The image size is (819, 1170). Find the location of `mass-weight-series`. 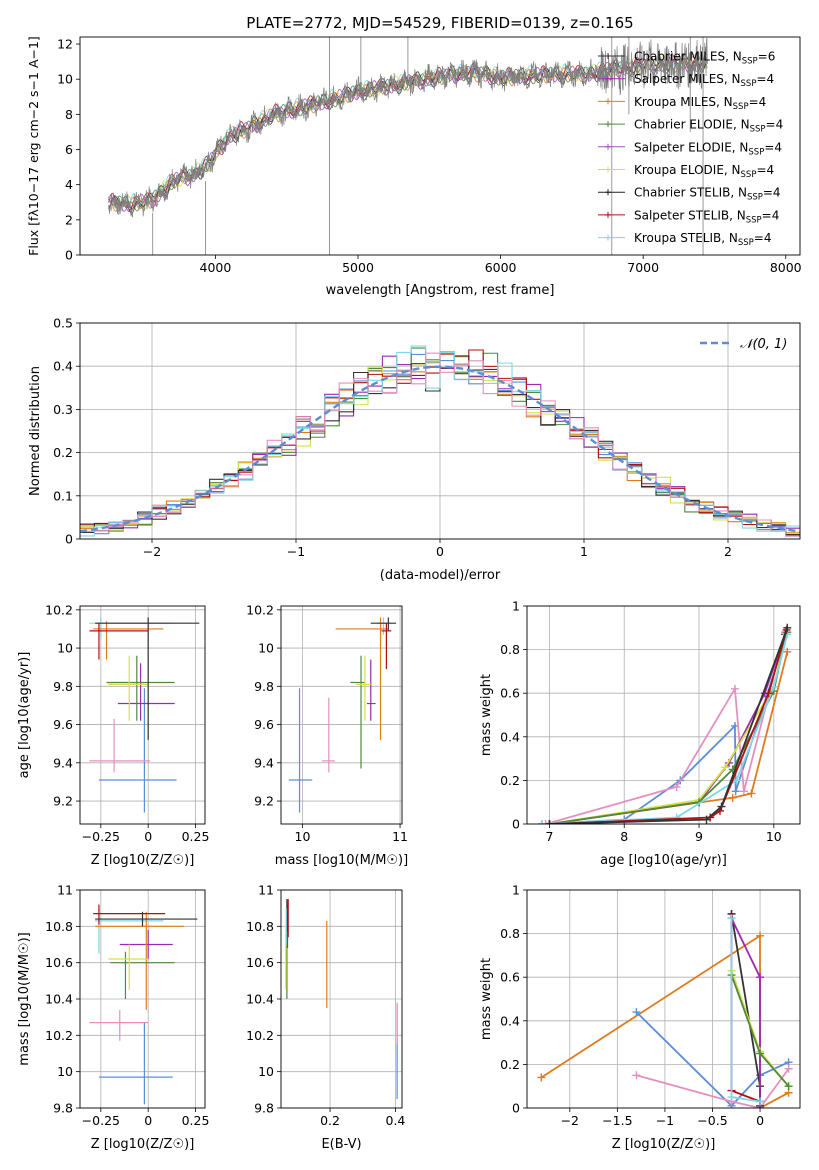

mass-weight-series is located at coordinates (668, 724).